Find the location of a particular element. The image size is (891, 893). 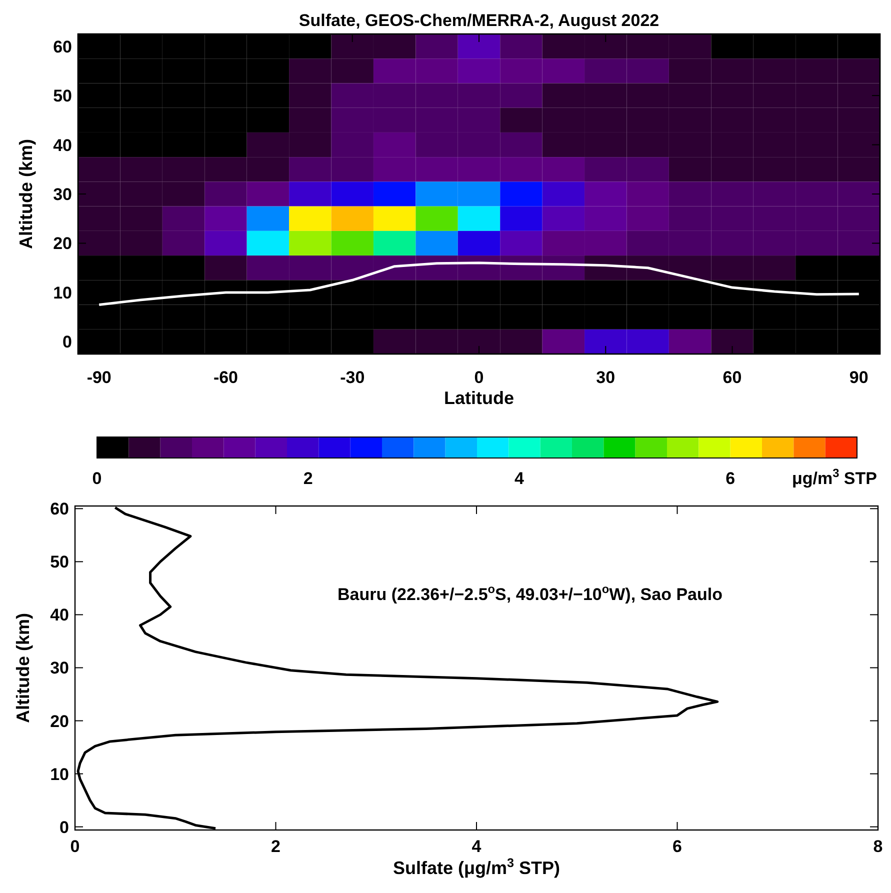

color-bar-title: μg/m$^{3}$ STP is located at coordinates (834, 477).